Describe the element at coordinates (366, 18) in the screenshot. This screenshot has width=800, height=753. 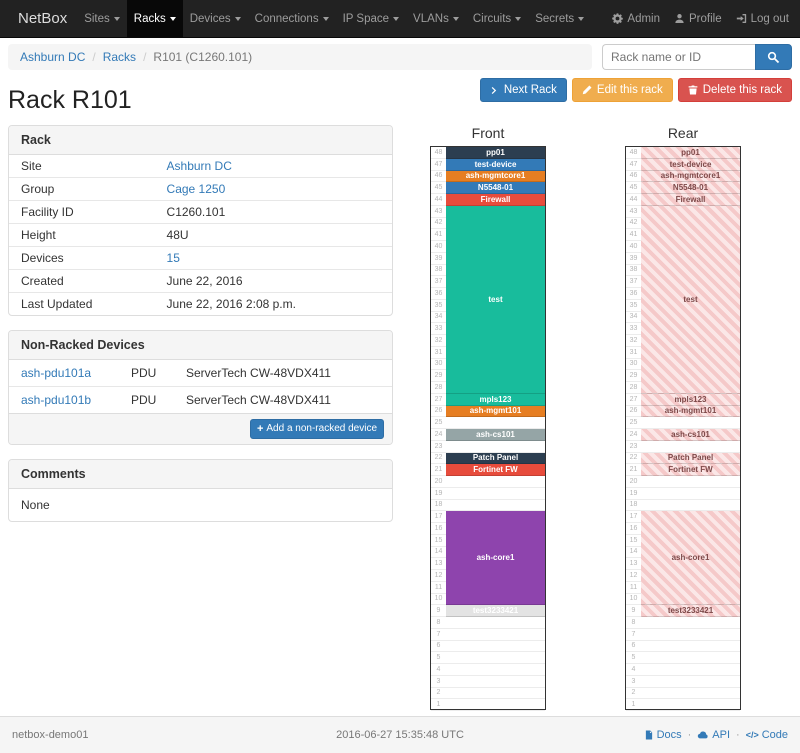
I see `nav-item-label: IP Space` at that location.